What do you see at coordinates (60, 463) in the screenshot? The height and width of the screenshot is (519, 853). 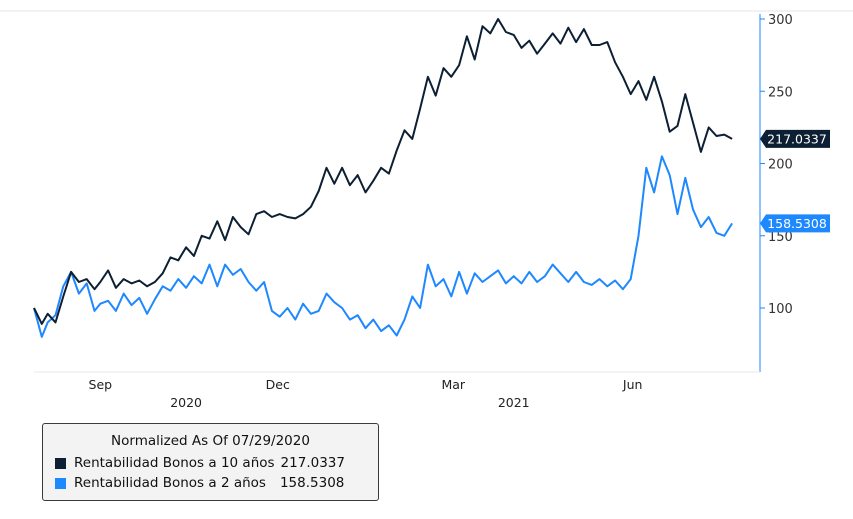 I see `legend-swatch-10y` at bounding box center [60, 463].